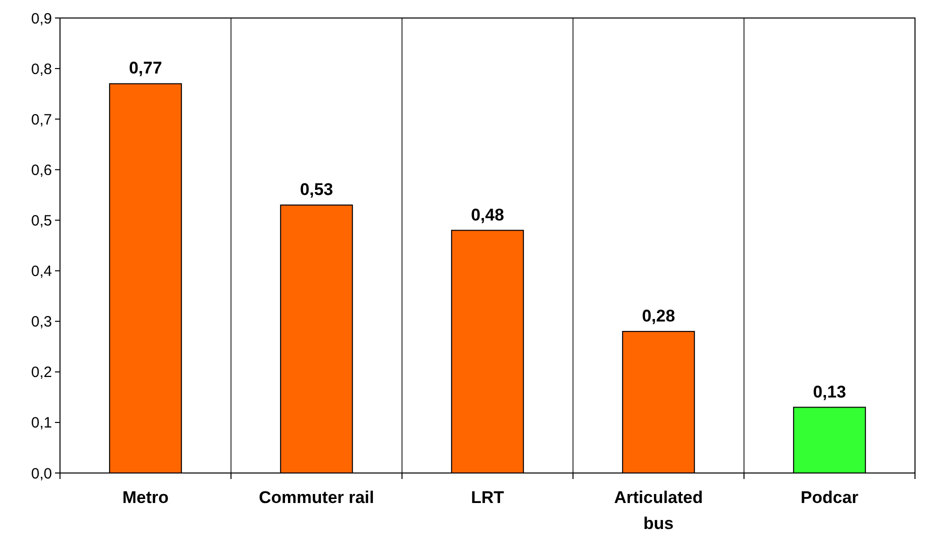  I want to click on data-label: 0,77, so click(145, 68).